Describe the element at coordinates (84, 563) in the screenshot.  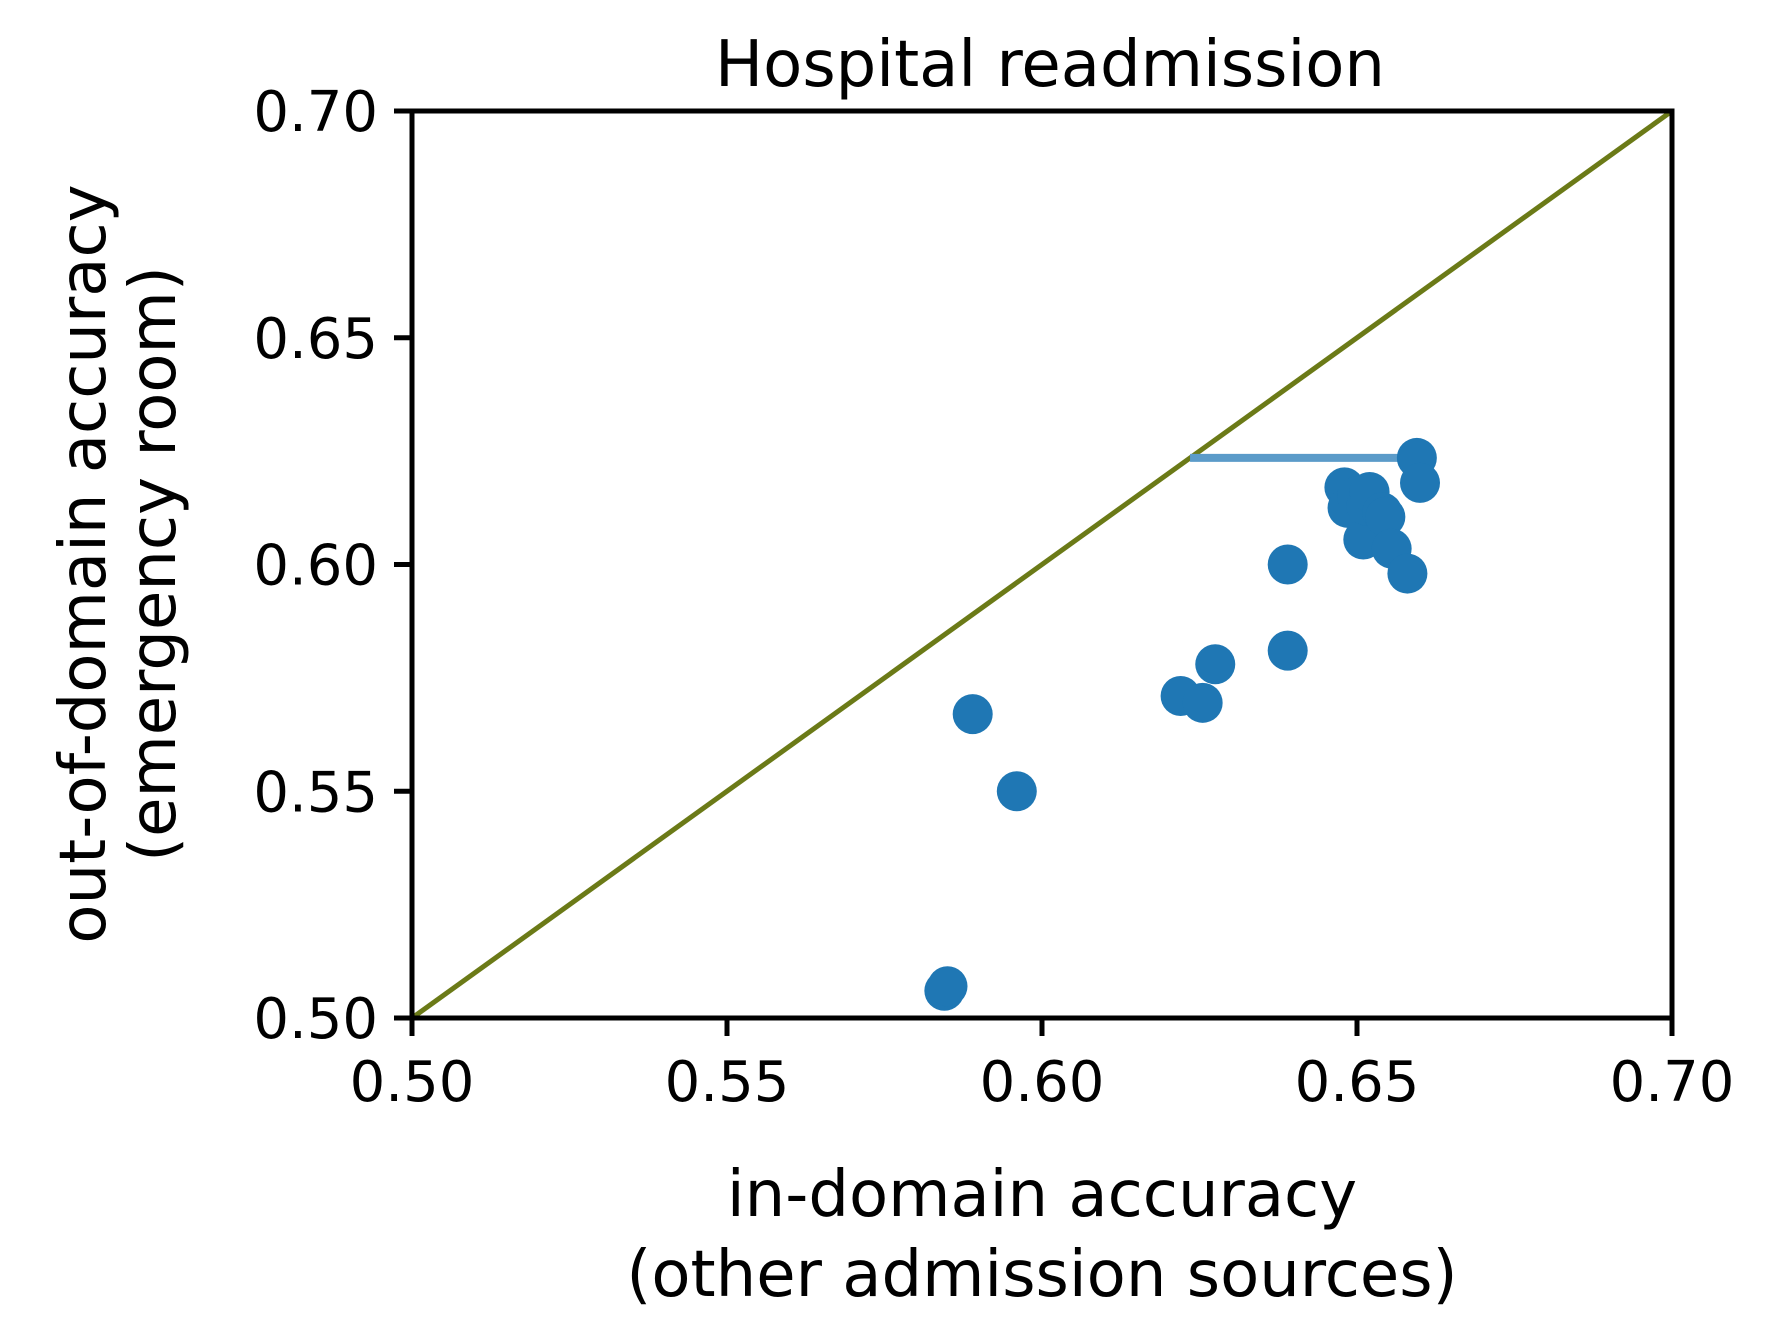
I see `y-axis-label-line-1: out-of-domain accuracy` at that location.